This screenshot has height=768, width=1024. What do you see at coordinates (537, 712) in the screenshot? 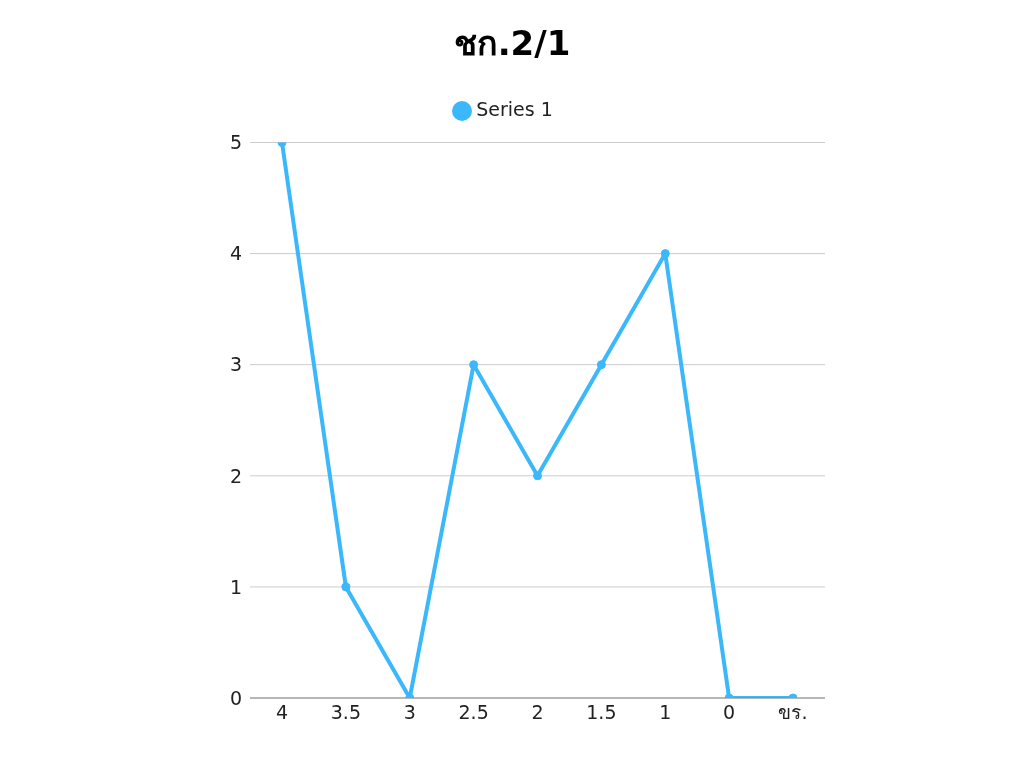
I see `x-tick-label: 2` at bounding box center [537, 712].